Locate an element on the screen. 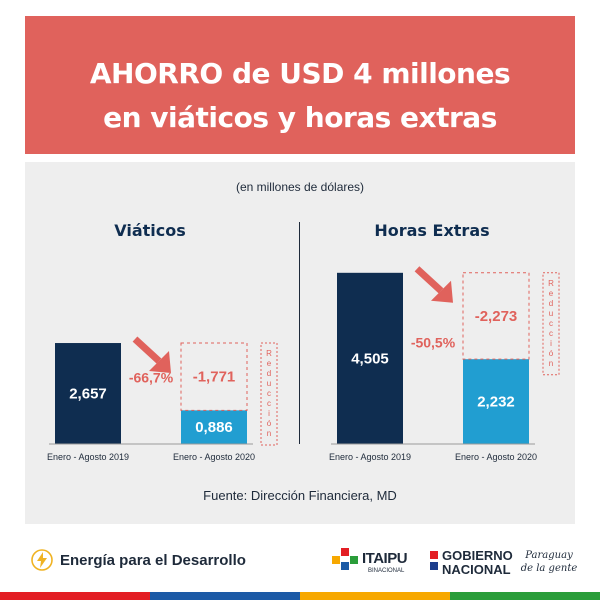 This screenshot has height=600, width=600. panel-divider is located at coordinates (299, 333).